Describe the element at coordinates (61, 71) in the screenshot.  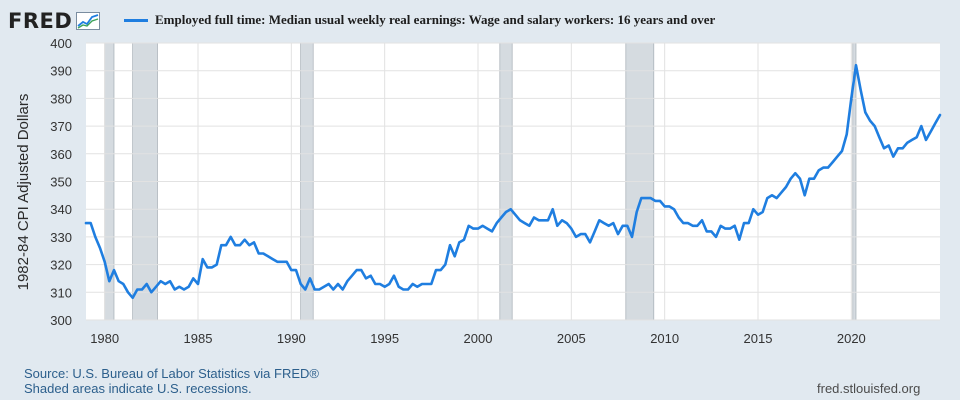
I see `y-tick-label: 390` at that location.